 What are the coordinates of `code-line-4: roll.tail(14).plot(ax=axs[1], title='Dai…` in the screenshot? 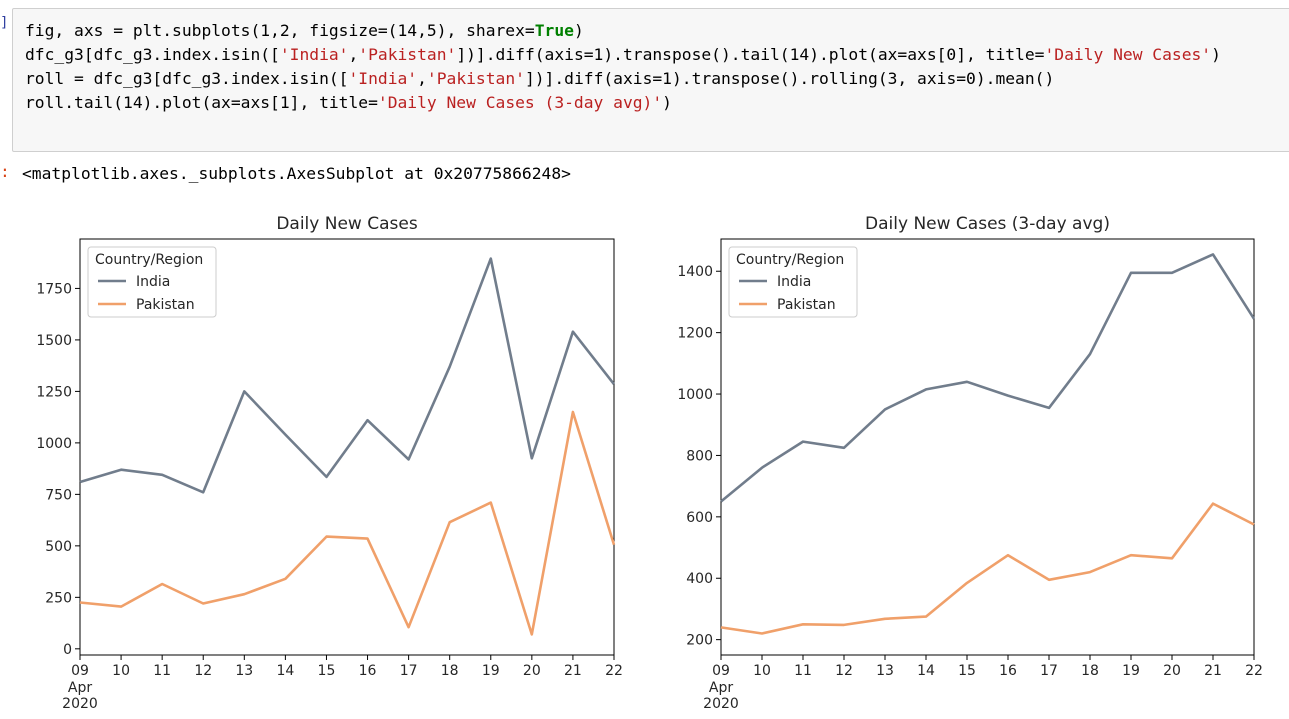 It's located at (348, 103).